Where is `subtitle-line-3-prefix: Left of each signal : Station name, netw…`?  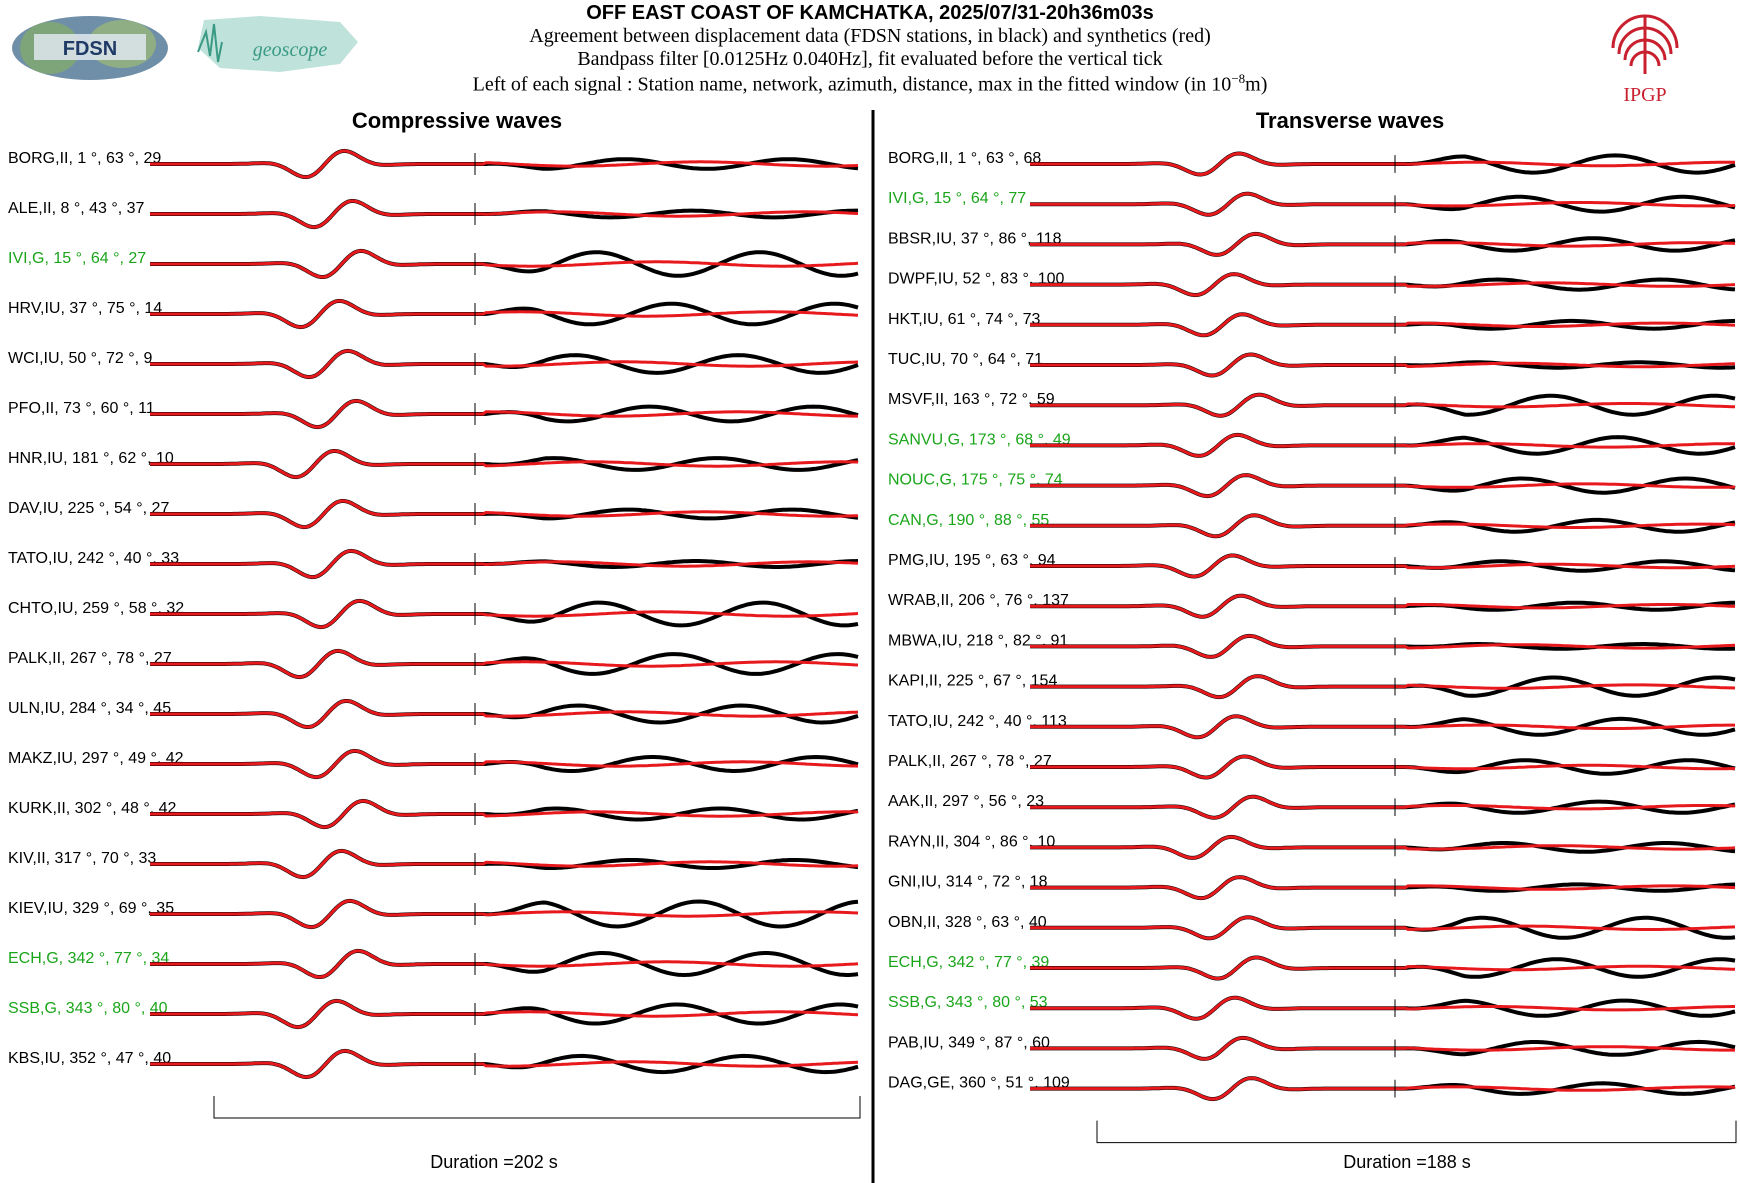
subtitle-line-3-prefix: Left of each signal : Station name, netw… is located at coordinates (852, 84).